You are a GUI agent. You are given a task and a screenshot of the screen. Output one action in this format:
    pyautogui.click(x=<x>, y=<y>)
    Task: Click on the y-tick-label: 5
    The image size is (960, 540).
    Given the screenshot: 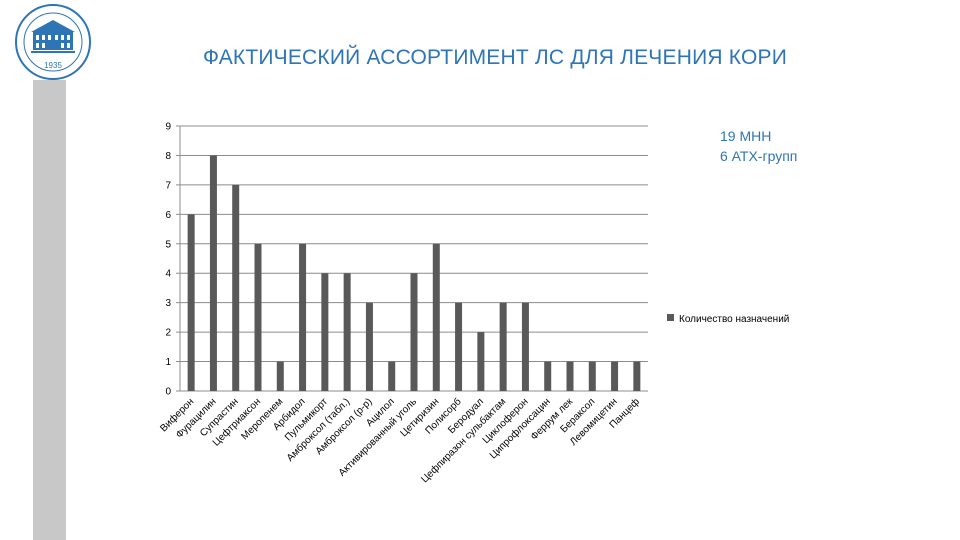 What is the action you would take?
    pyautogui.click(x=168, y=244)
    